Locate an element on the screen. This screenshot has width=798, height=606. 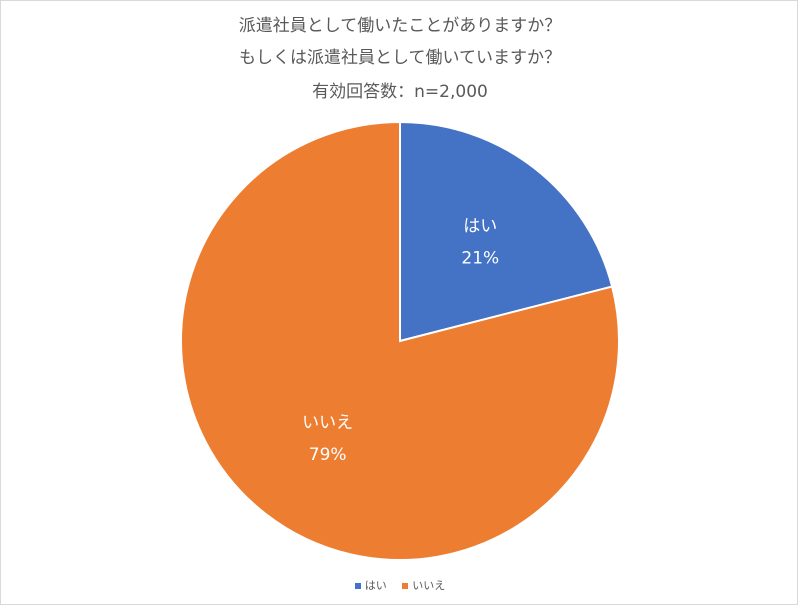
legend-item-hai: はい is located at coordinates (370, 585).